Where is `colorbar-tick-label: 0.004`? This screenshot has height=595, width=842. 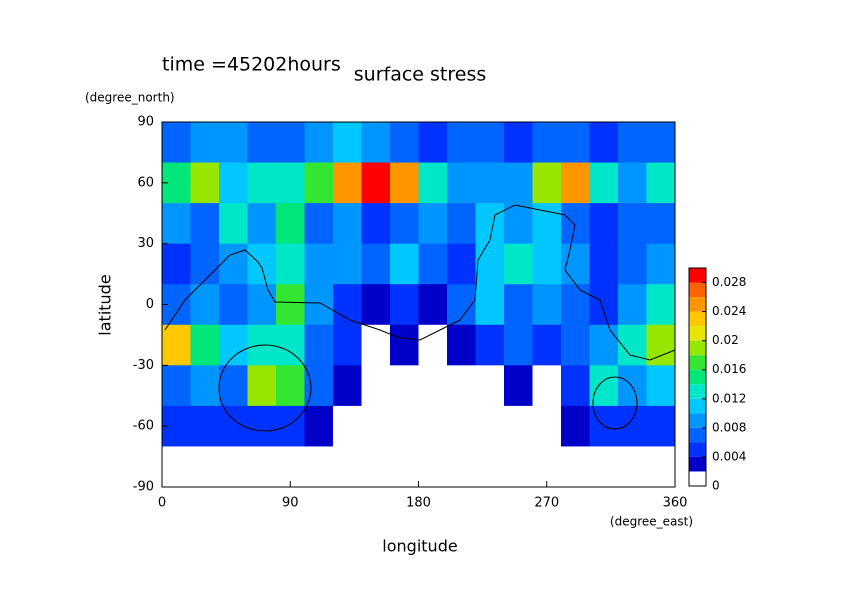
colorbar-tick-label: 0.004 is located at coordinates (729, 456).